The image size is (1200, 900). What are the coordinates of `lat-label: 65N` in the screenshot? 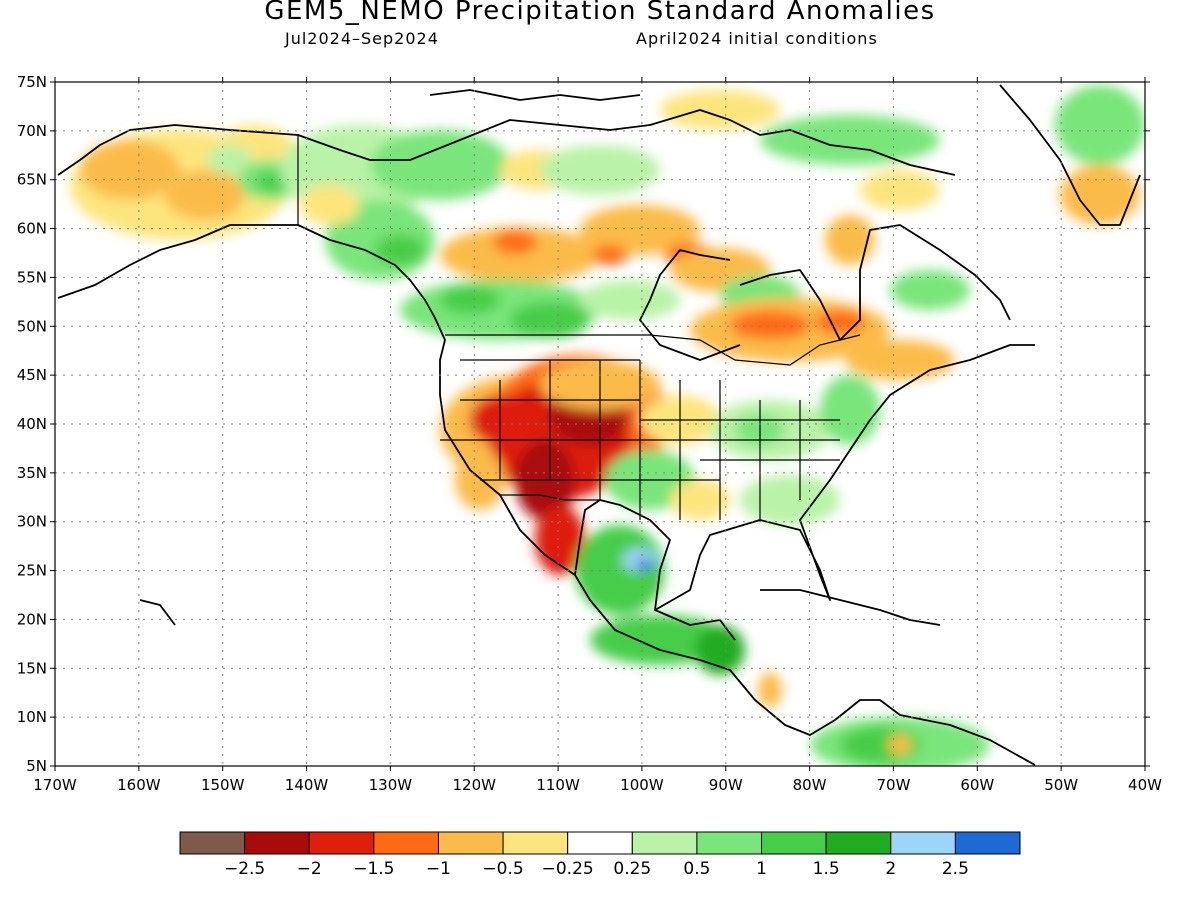 It's located at (32, 180).